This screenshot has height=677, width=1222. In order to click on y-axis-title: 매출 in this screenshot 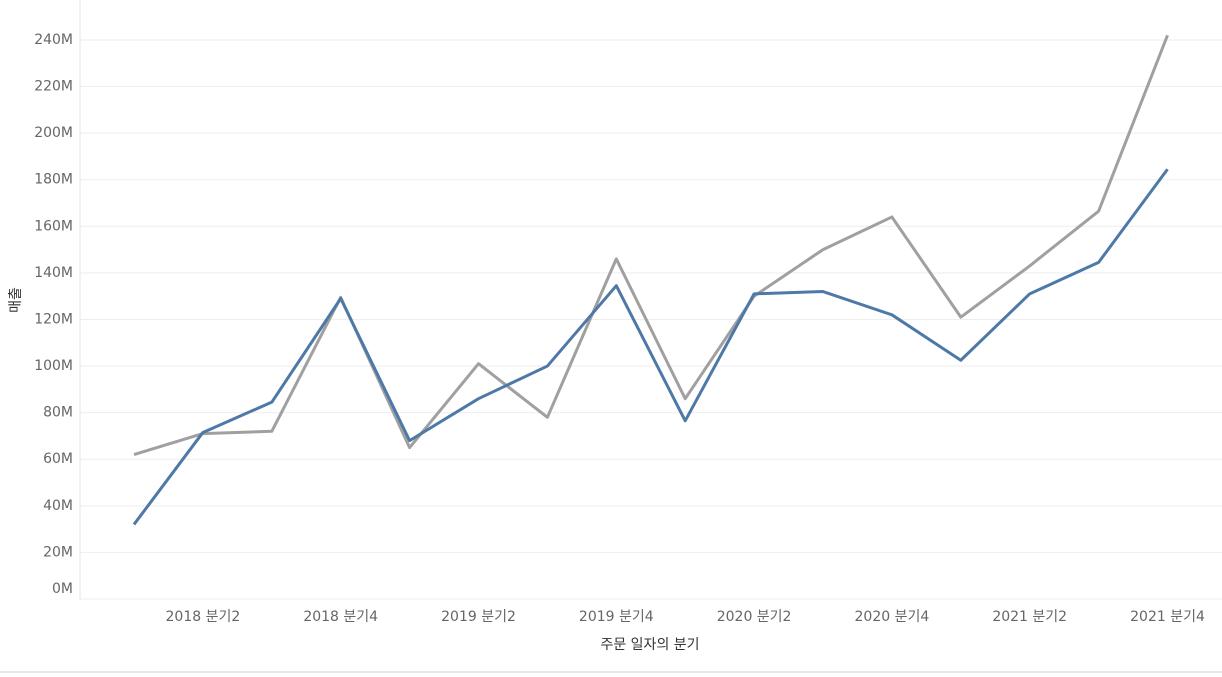, I will do `click(16, 300)`.